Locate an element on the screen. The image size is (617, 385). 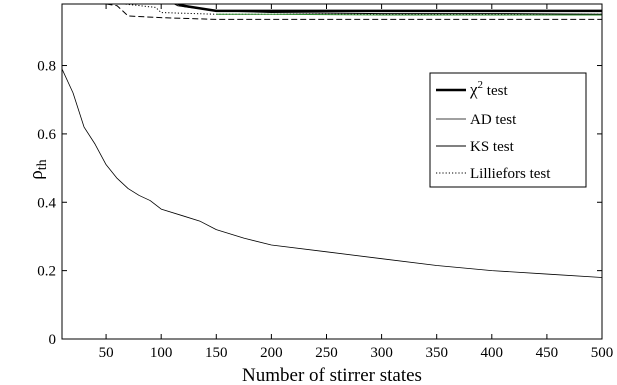
series-line--test is located at coordinates (388, 8).